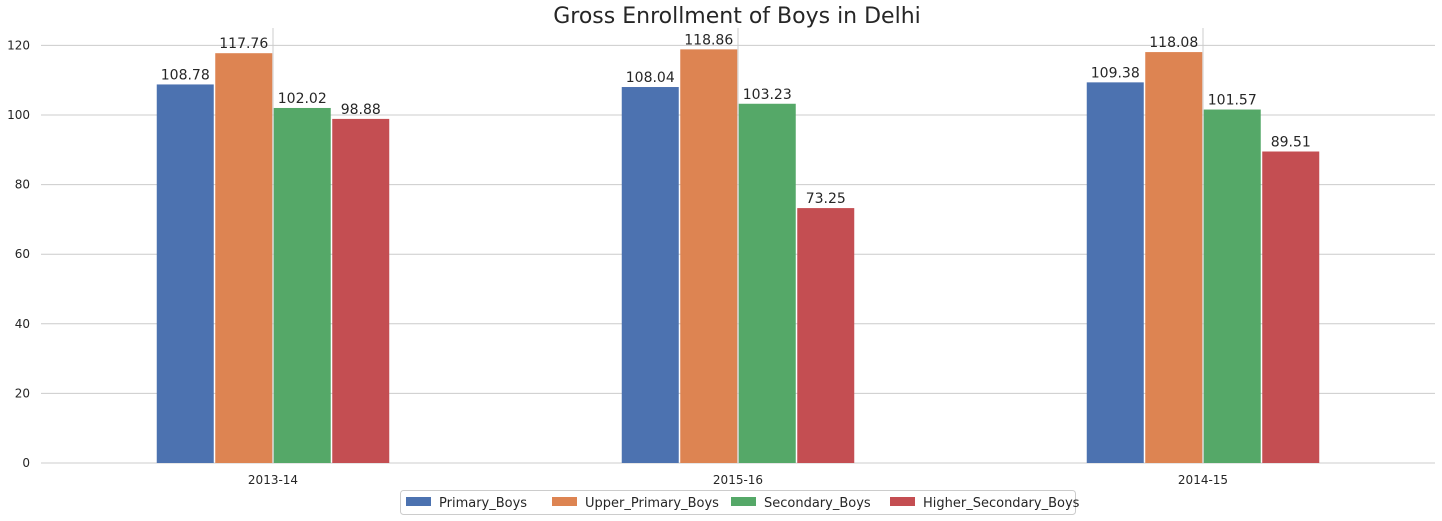 This screenshot has height=521, width=1442. Describe the element at coordinates (1173, 43) in the screenshot. I see `data-label: 118.08` at that location.